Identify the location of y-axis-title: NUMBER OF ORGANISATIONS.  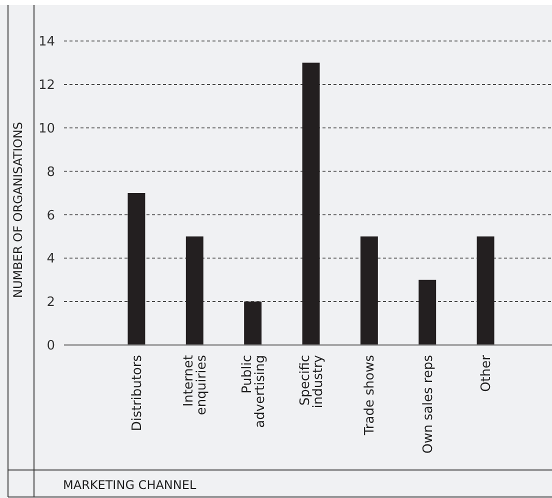
(18, 210).